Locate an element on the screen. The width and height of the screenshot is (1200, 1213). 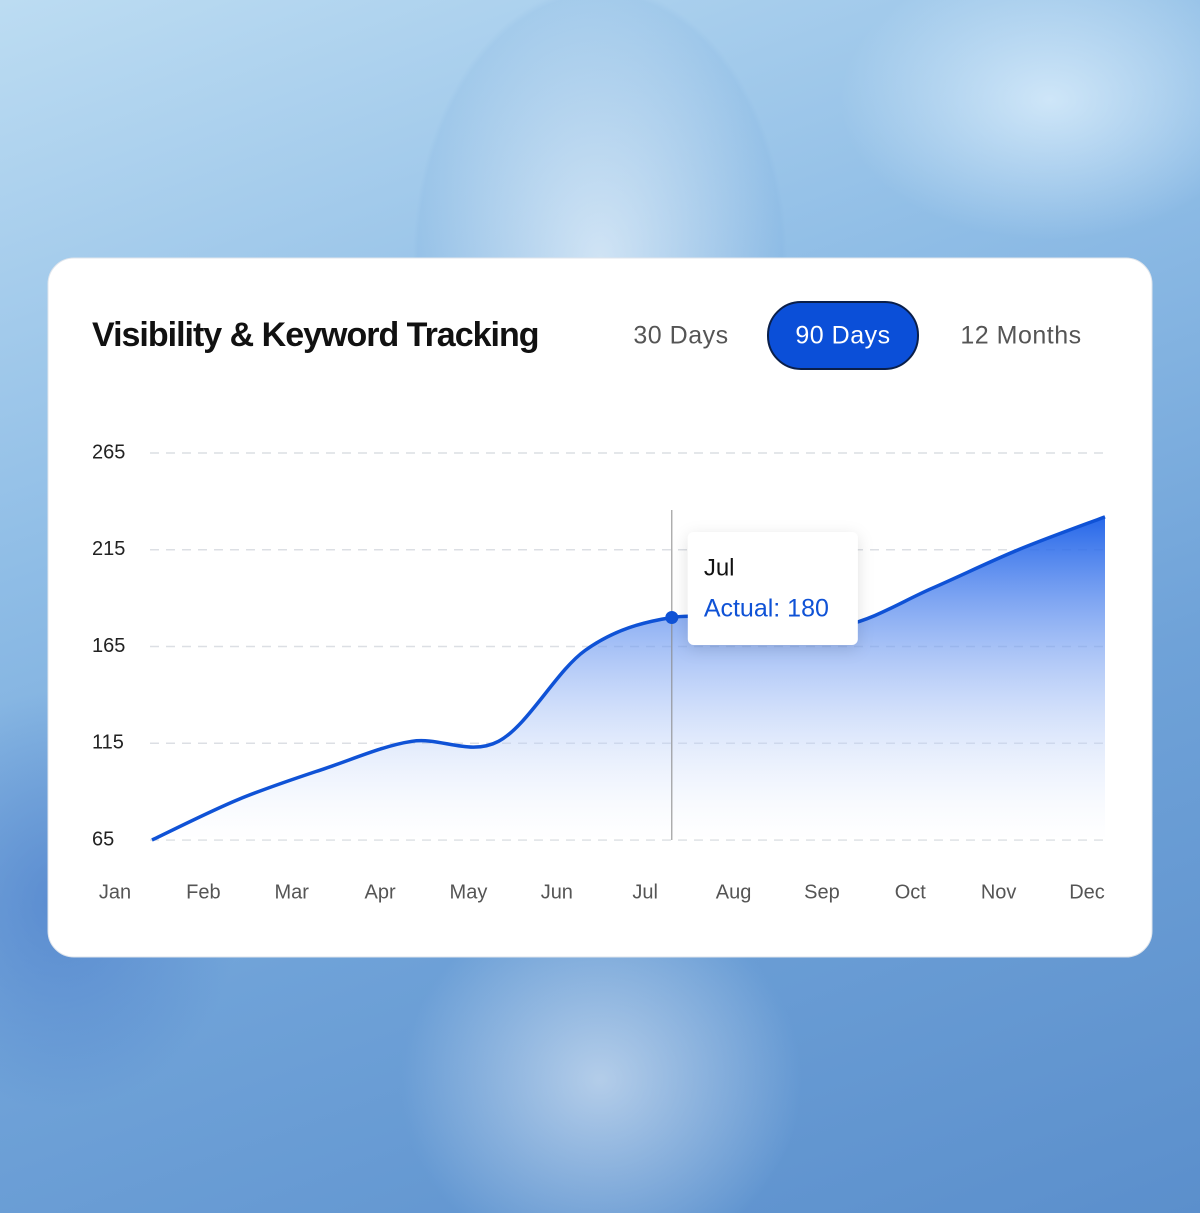
y-tick-label: 165 is located at coordinates (108, 646).